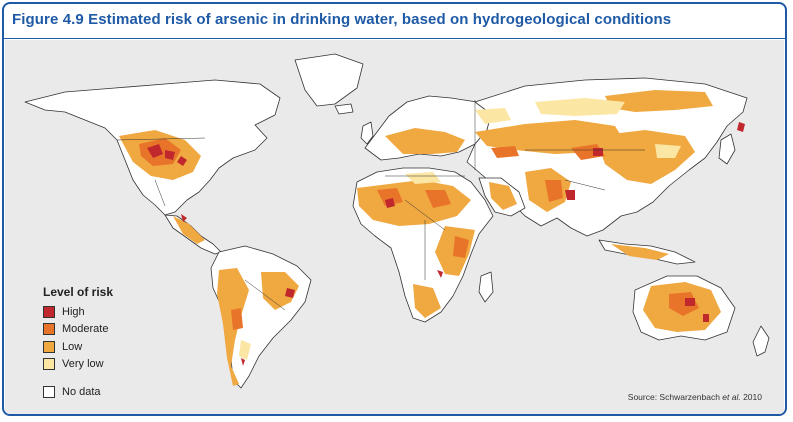 The width and height of the screenshot is (793, 422). I want to click on legend-label-high: High, so click(73, 311).